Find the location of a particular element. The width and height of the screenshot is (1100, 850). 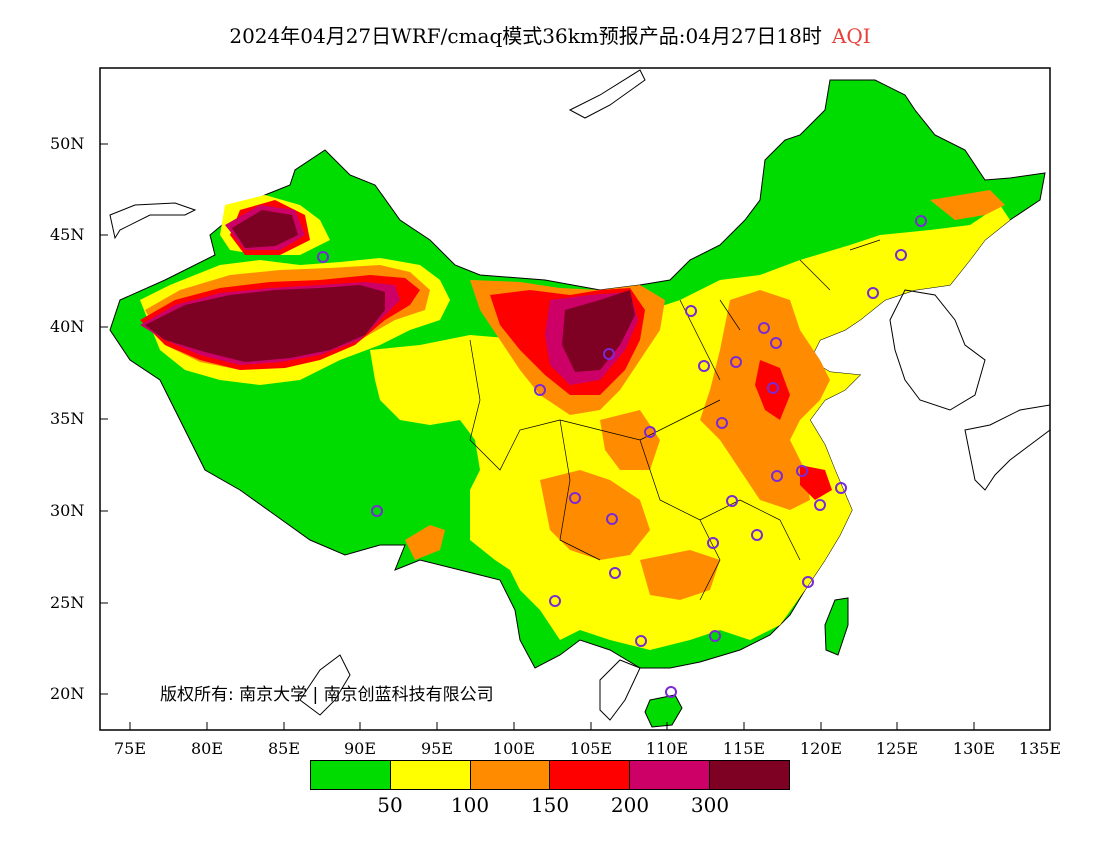

aqi-maroon-west is located at coordinates (265, 323).